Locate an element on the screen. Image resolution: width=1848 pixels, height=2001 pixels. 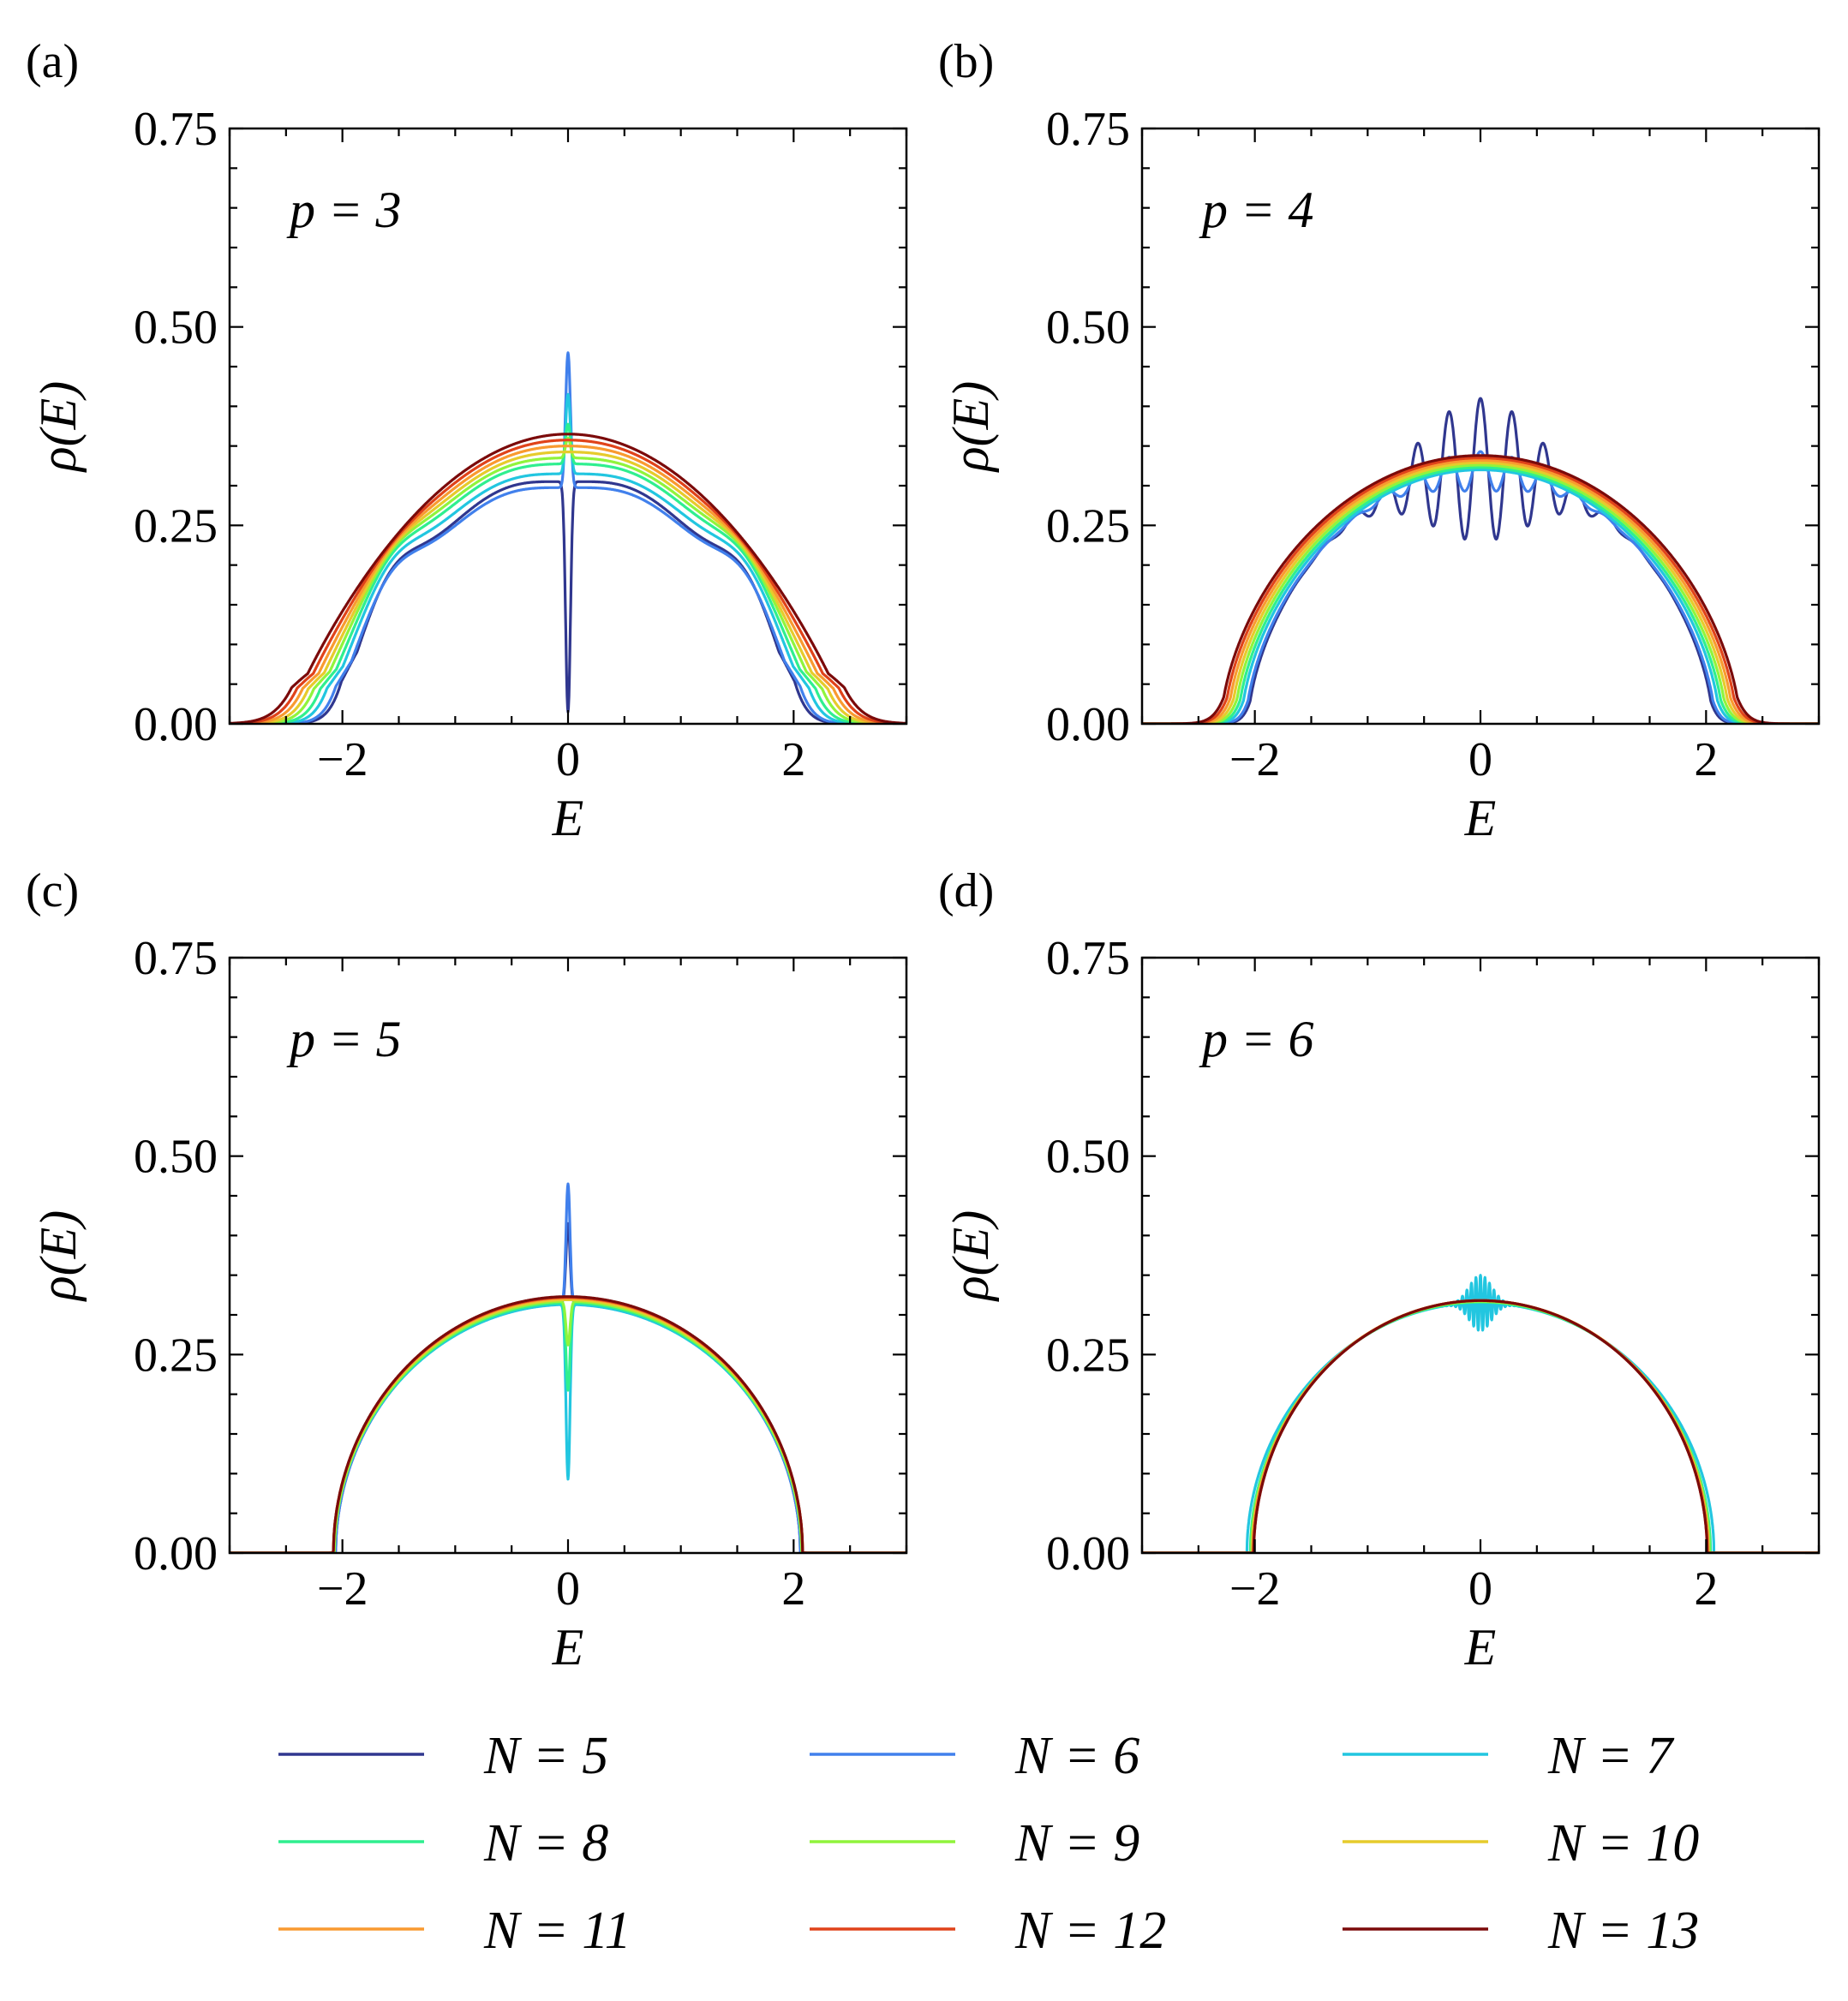
legend-item: N = 8 is located at coordinates (443, 1843).